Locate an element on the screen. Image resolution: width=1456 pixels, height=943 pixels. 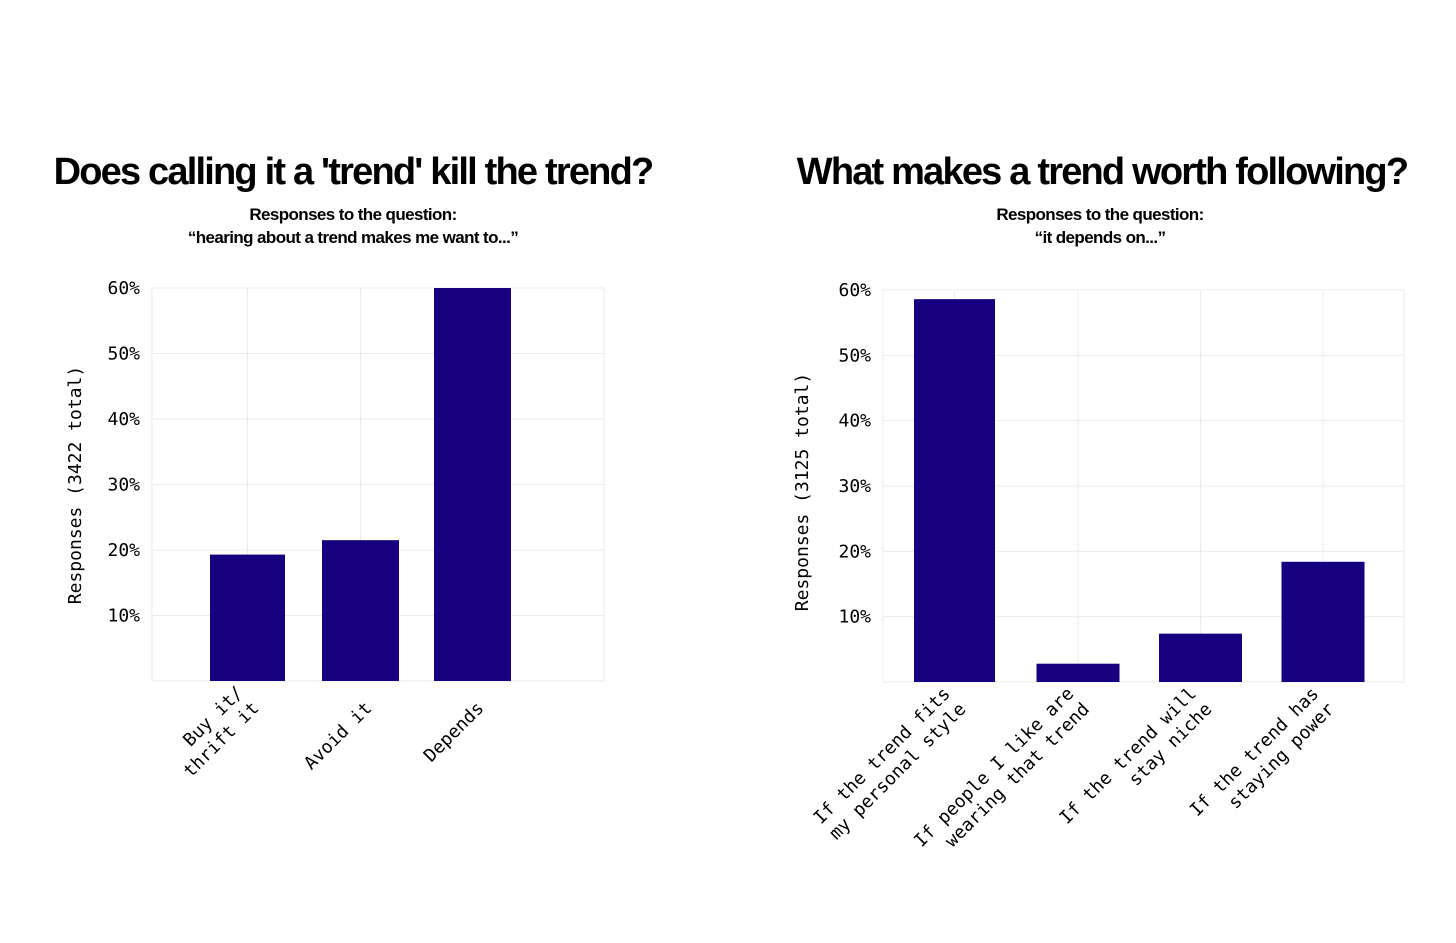
x-tick-label: Depends is located at coordinates (454, 732).